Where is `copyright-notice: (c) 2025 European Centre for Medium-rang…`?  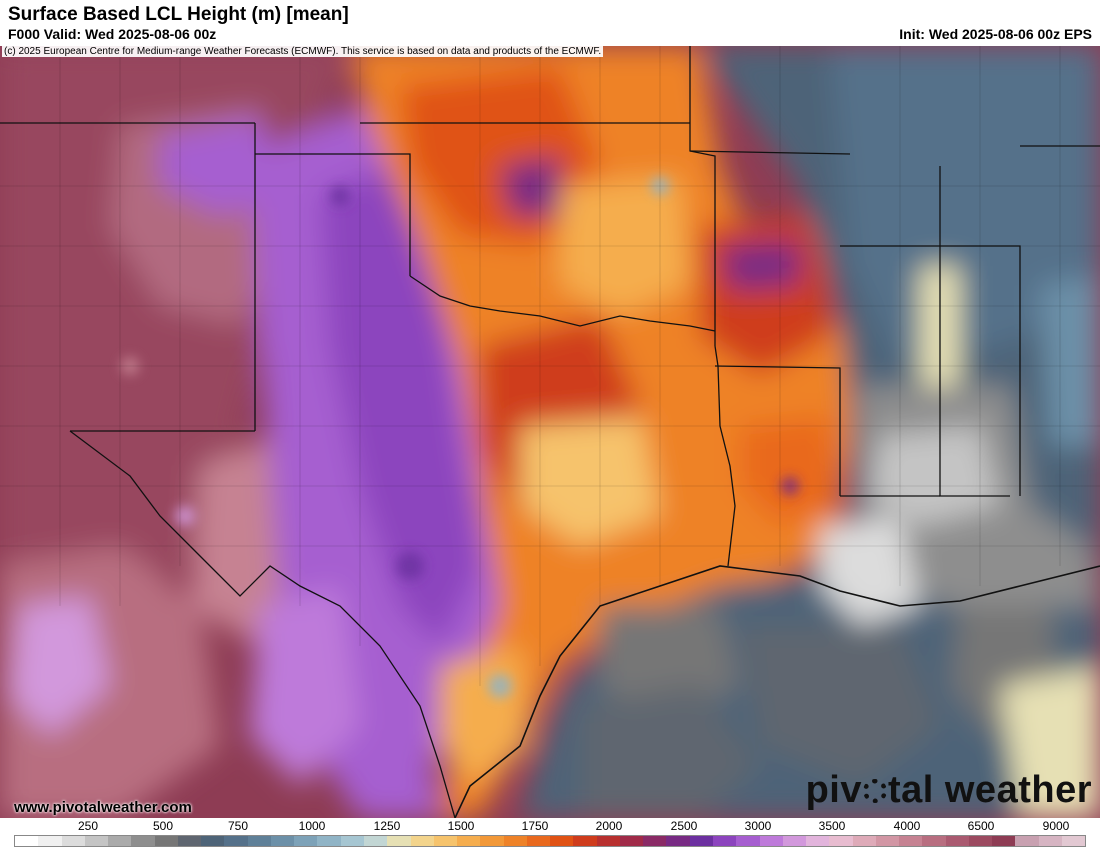
copyright-notice: (c) 2025 European Centre for Medium-rang… is located at coordinates (303, 51).